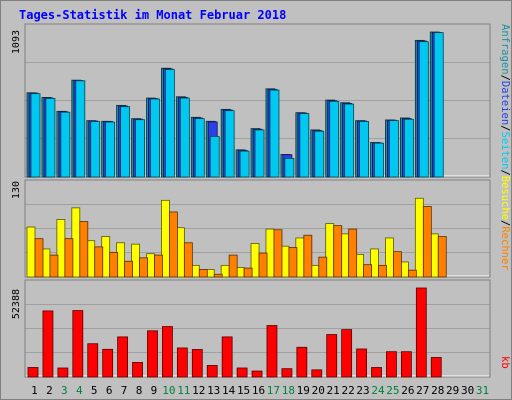 The image size is (512, 400). What do you see at coordinates (34, 390) in the screenshot?
I see `x-tick-label-1: 1` at bounding box center [34, 390].